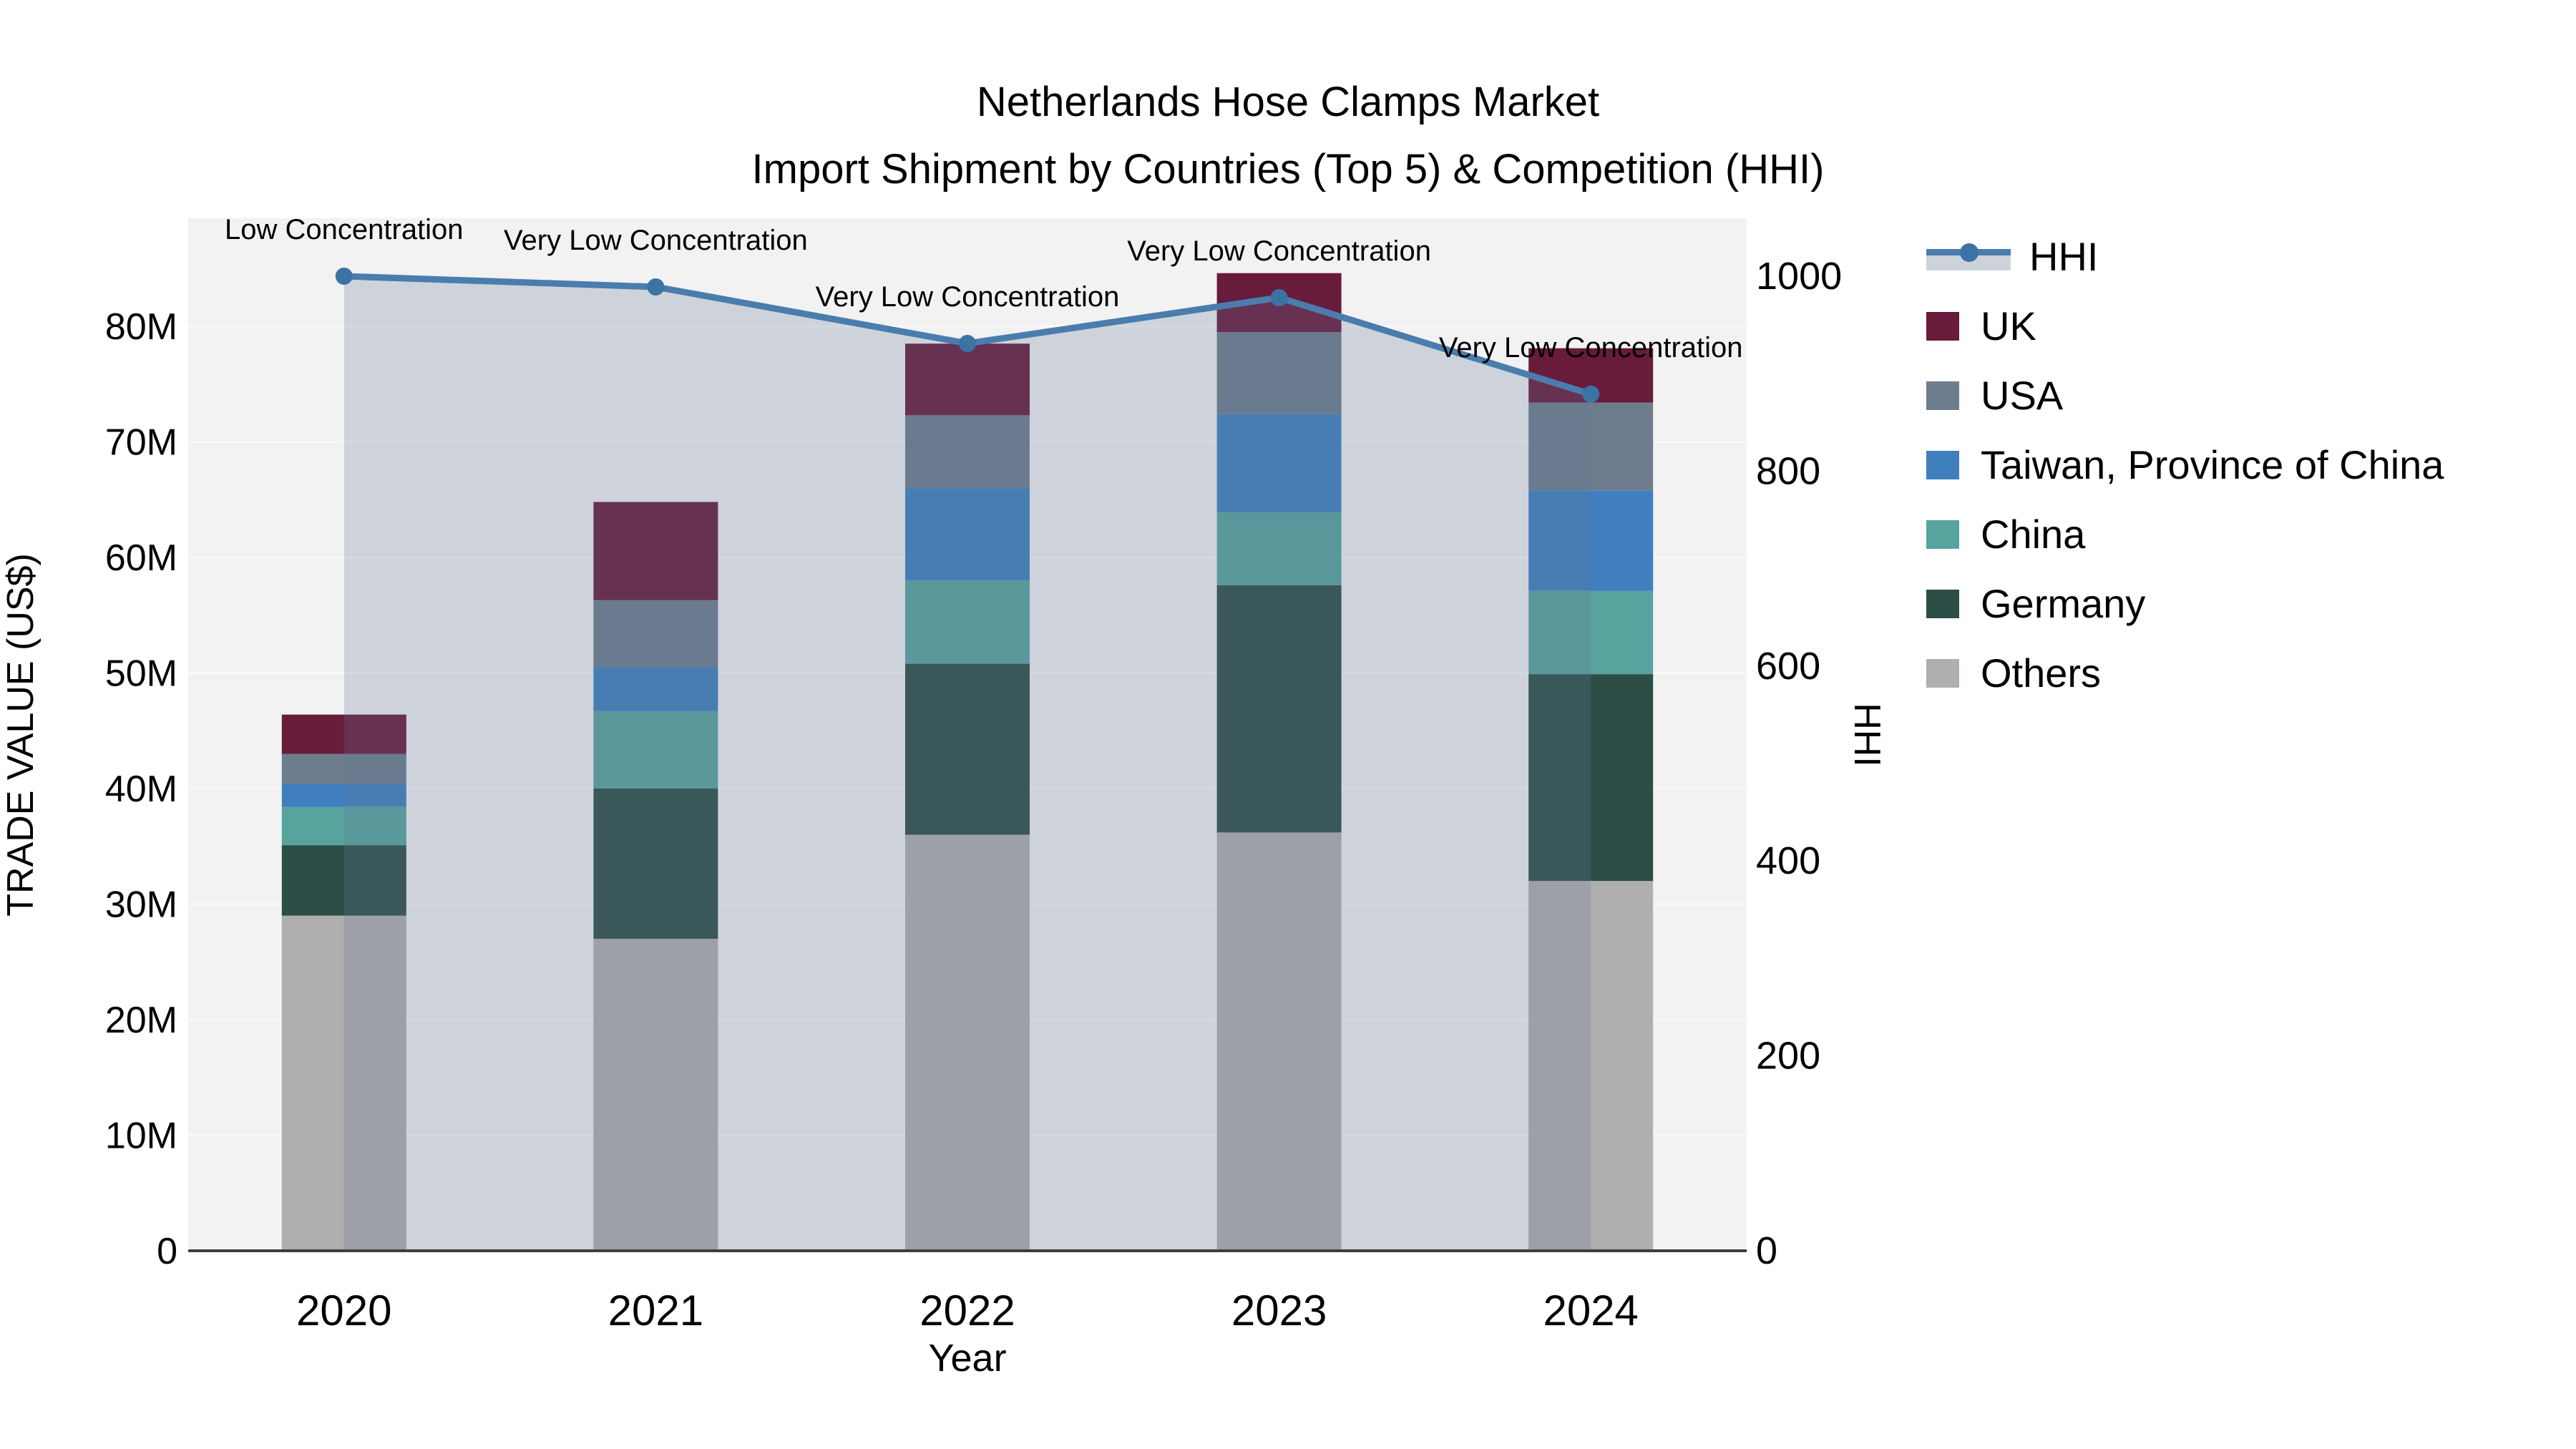 The height and width of the screenshot is (1449, 2576). I want to click on bar-segment-germany-2024, so click(1591, 778).